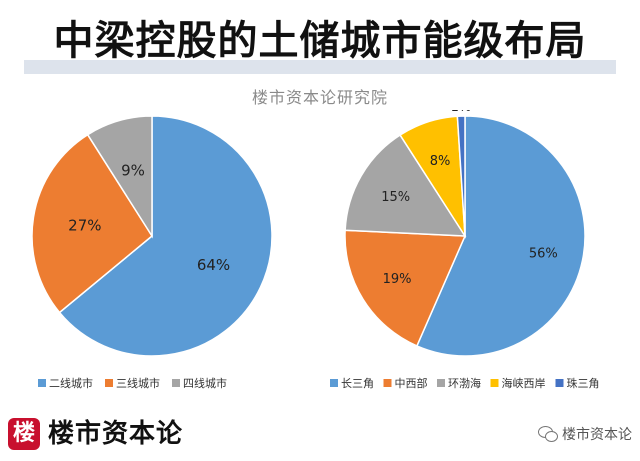 This screenshot has width=640, height=461. What do you see at coordinates (213, 265) in the screenshot?
I see `data-label-1: 64%` at bounding box center [213, 265].